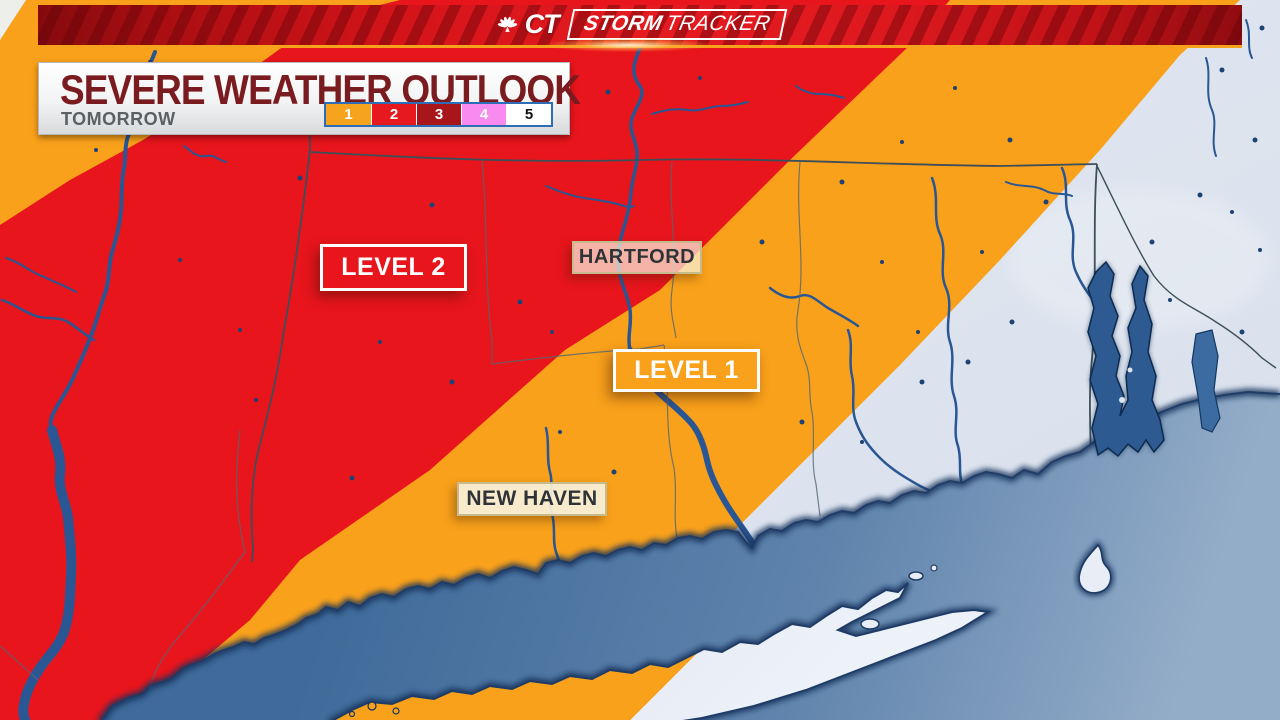 The image size is (1280, 720). Describe the element at coordinates (507, 24) in the screenshot. I see `nbc-peacock-icon` at that location.